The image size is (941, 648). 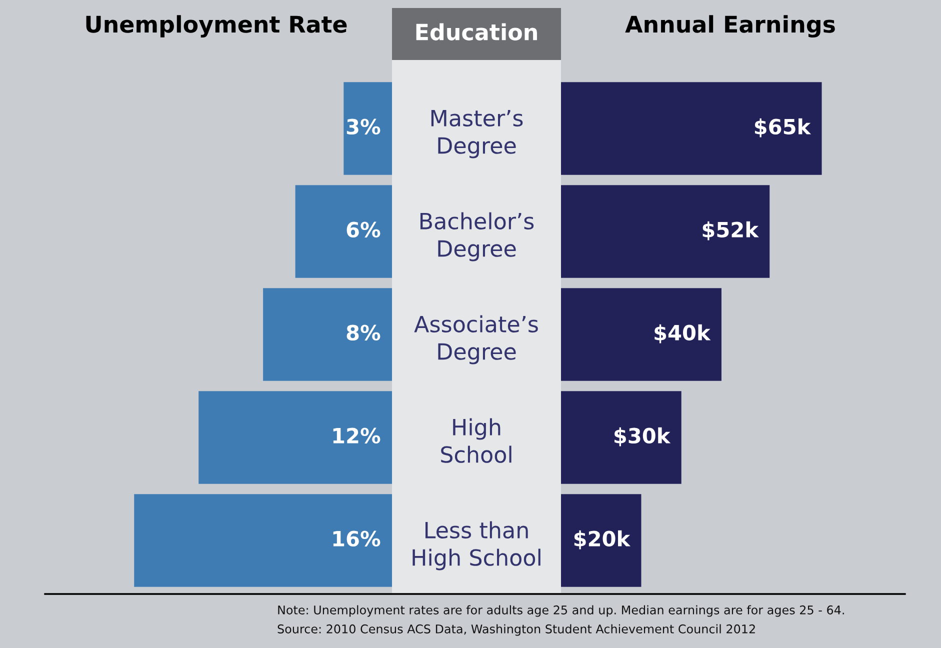 What do you see at coordinates (476, 545) in the screenshot?
I see `y-tick-label: Less than High School` at bounding box center [476, 545].